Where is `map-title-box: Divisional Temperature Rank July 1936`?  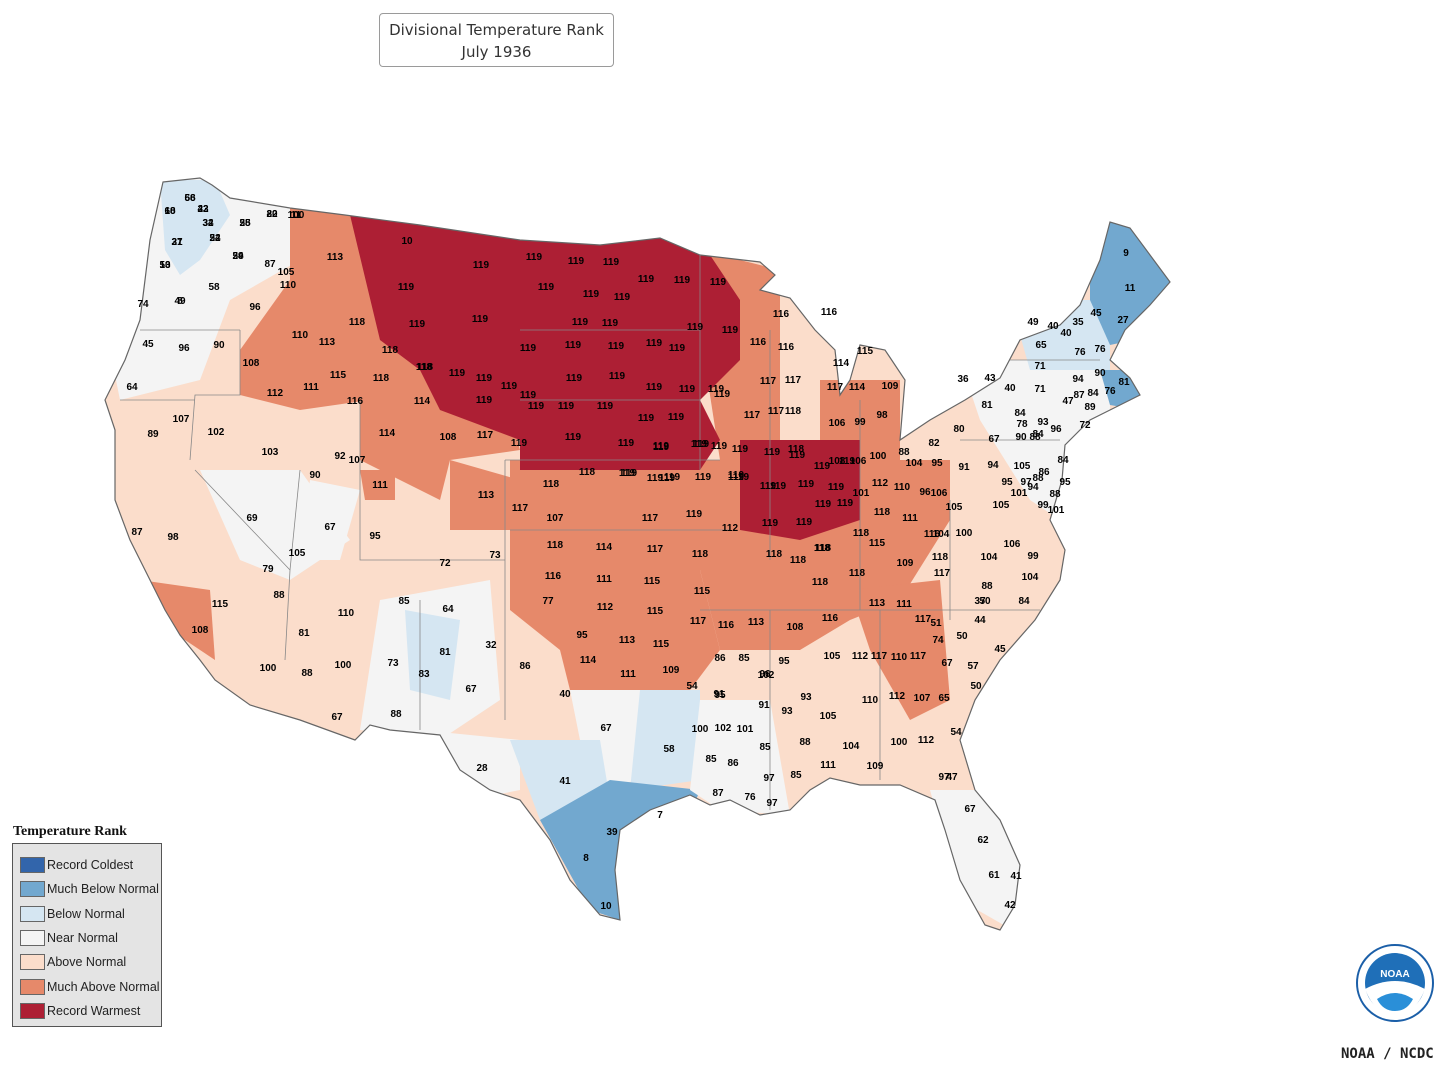 map-title-box: Divisional Temperature Rank July 1936 is located at coordinates (496, 40).